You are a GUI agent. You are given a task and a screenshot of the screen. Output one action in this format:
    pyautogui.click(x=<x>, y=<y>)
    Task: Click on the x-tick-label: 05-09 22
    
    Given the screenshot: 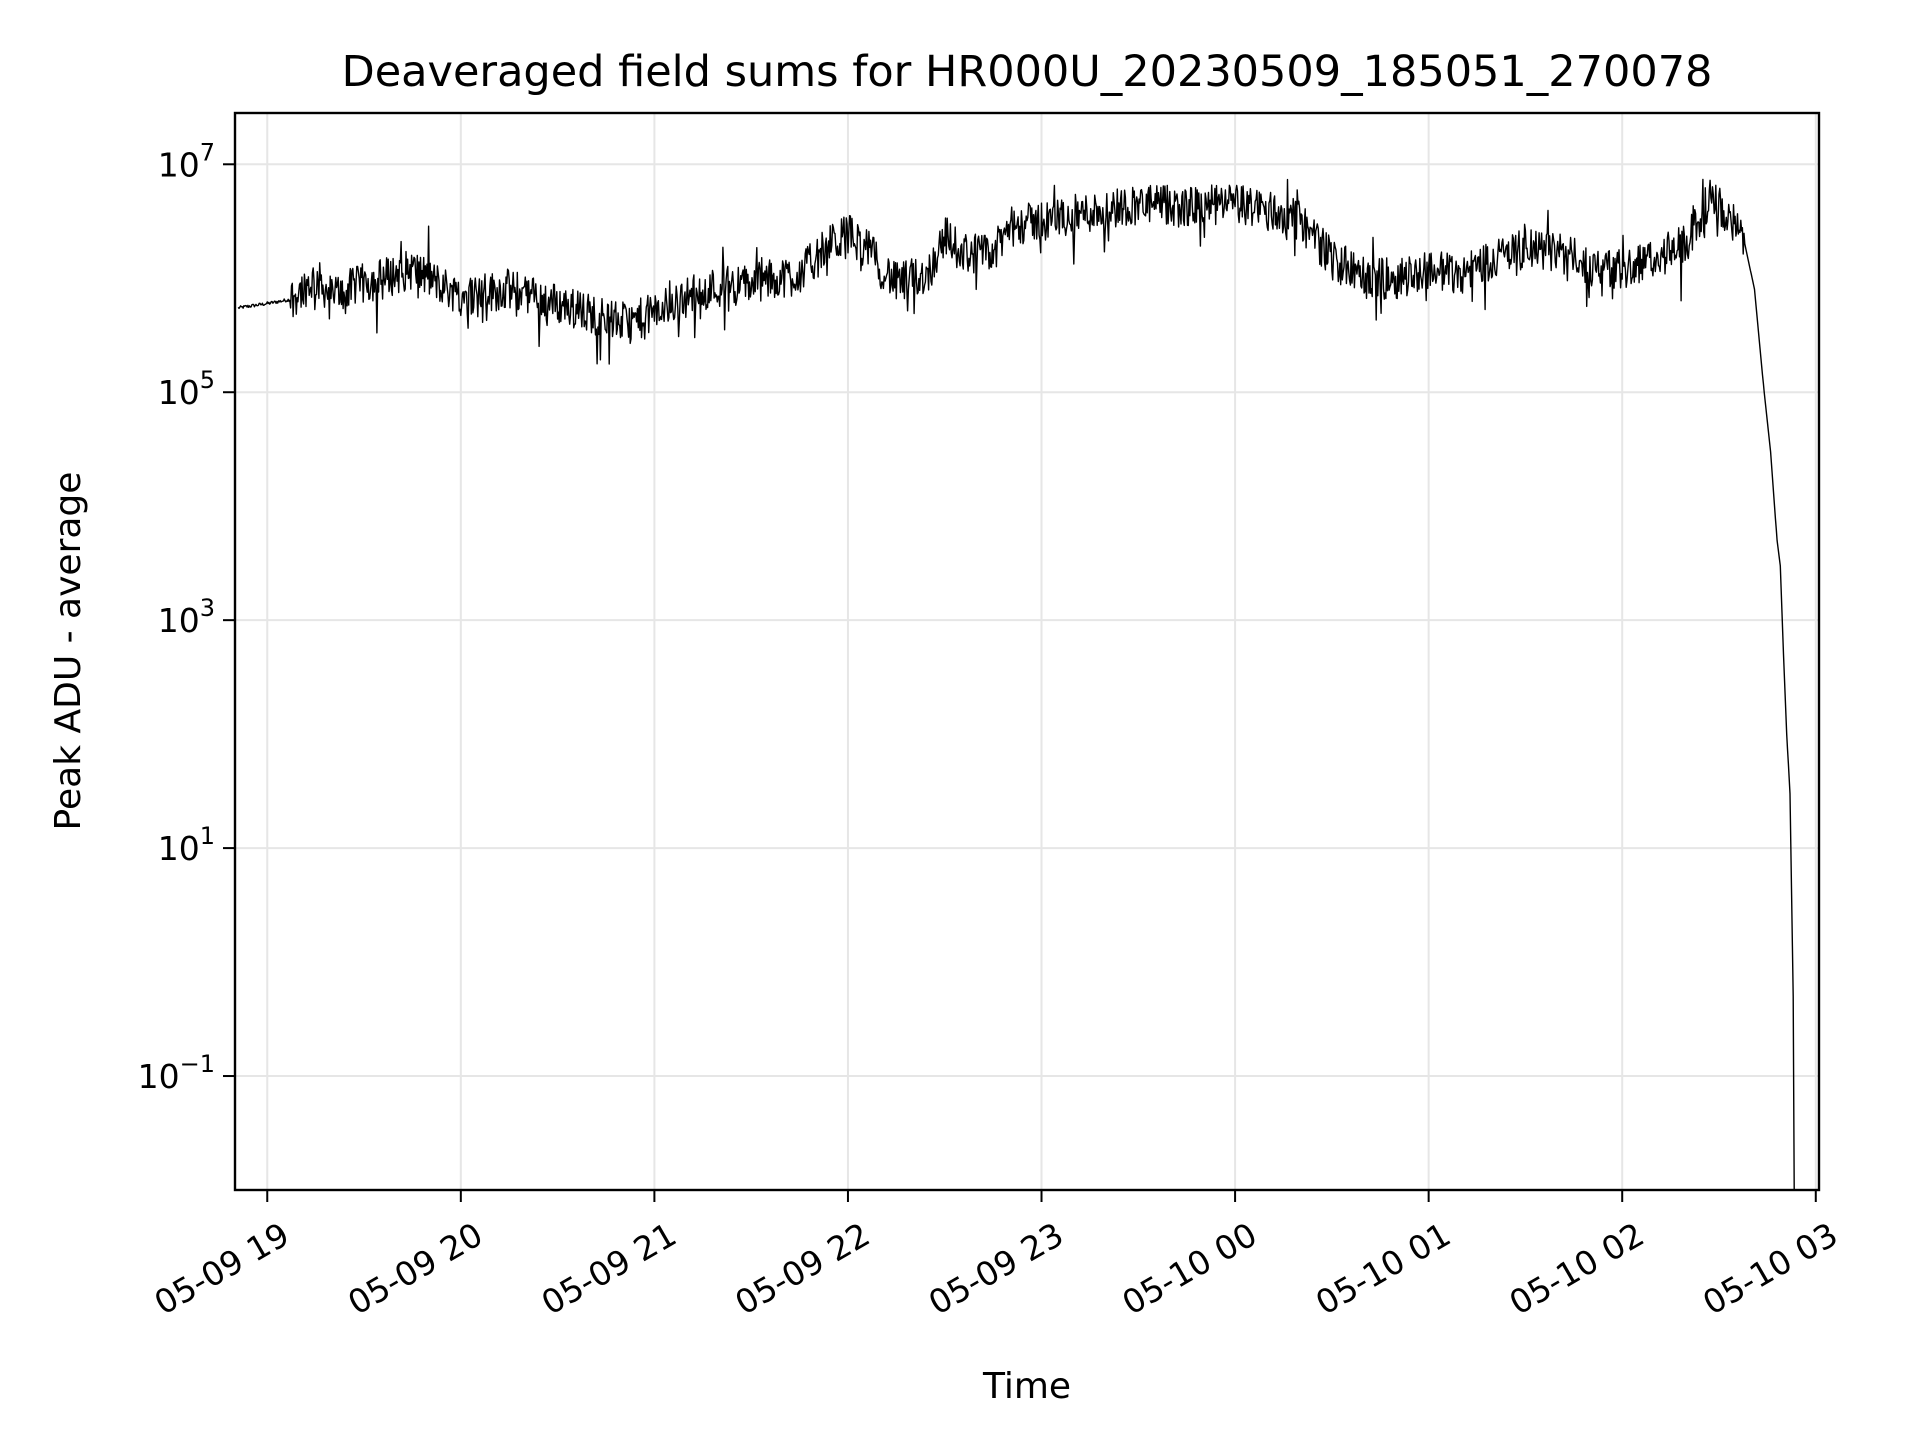 What is the action you would take?
    pyautogui.click(x=802, y=1269)
    